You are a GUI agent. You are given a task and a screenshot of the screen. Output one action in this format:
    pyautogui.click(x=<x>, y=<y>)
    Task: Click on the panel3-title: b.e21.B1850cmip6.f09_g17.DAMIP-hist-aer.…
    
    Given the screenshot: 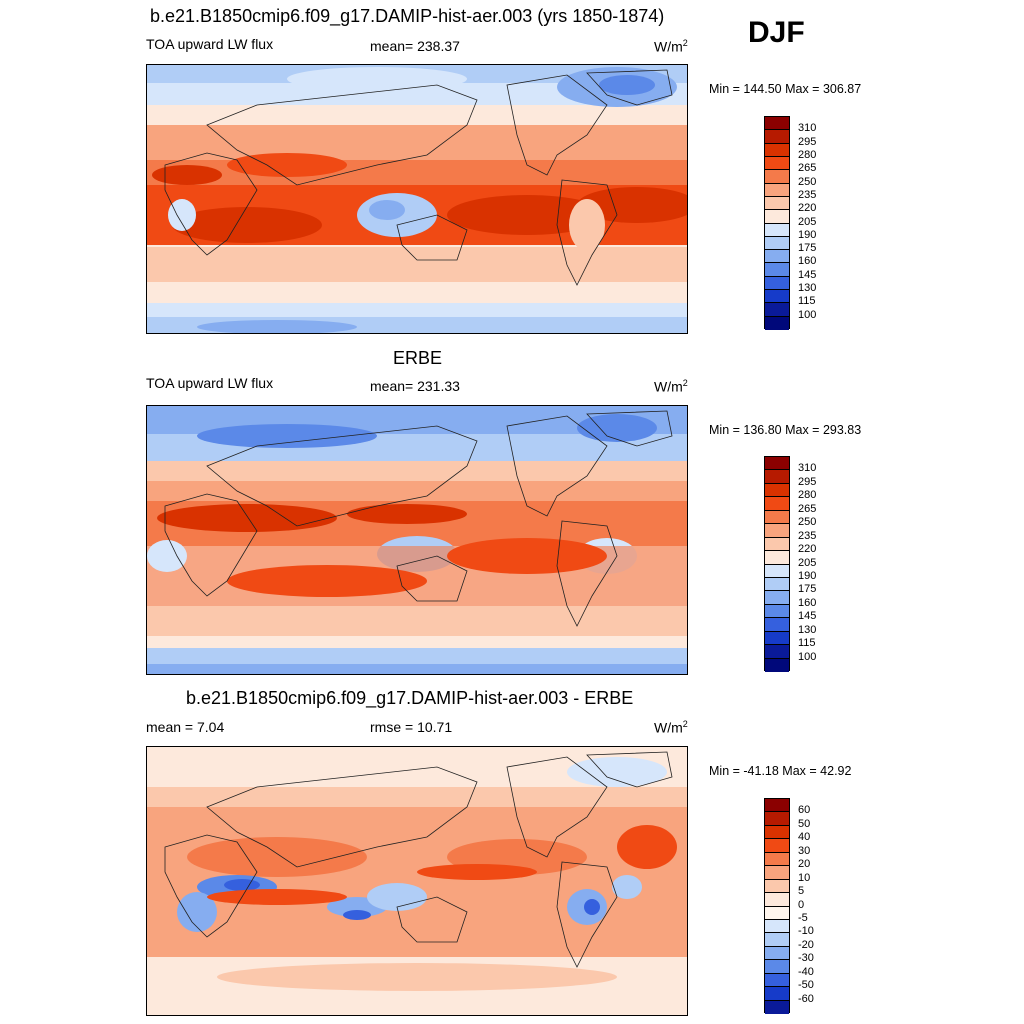 What is the action you would take?
    pyautogui.click(x=410, y=698)
    